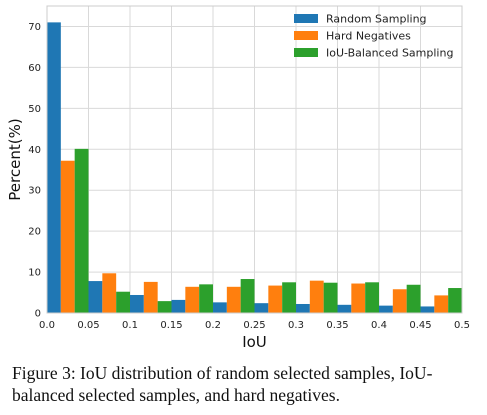  Describe the element at coordinates (15, 159) in the screenshot. I see `y-axis-label: Percent(%)` at that location.